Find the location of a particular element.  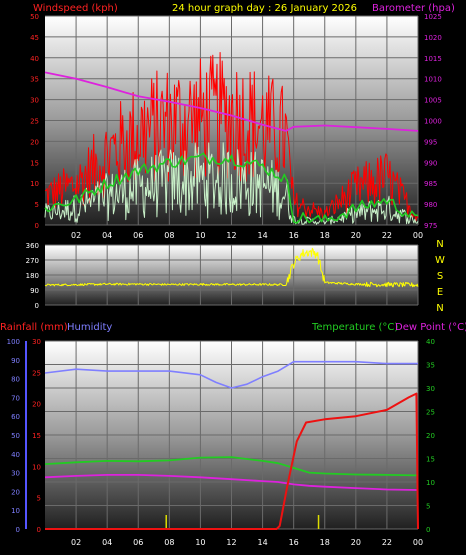

humidity-tick-label: 20 is located at coordinates (15, 492).